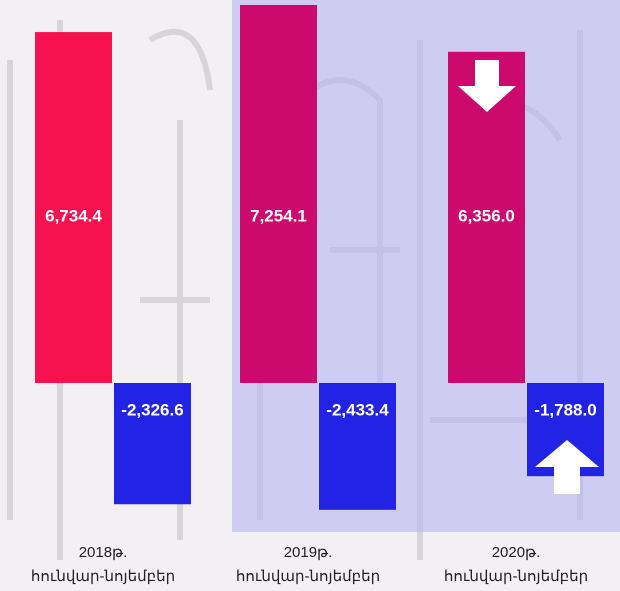  I want to click on value-label: -1,788.0, so click(565, 409).